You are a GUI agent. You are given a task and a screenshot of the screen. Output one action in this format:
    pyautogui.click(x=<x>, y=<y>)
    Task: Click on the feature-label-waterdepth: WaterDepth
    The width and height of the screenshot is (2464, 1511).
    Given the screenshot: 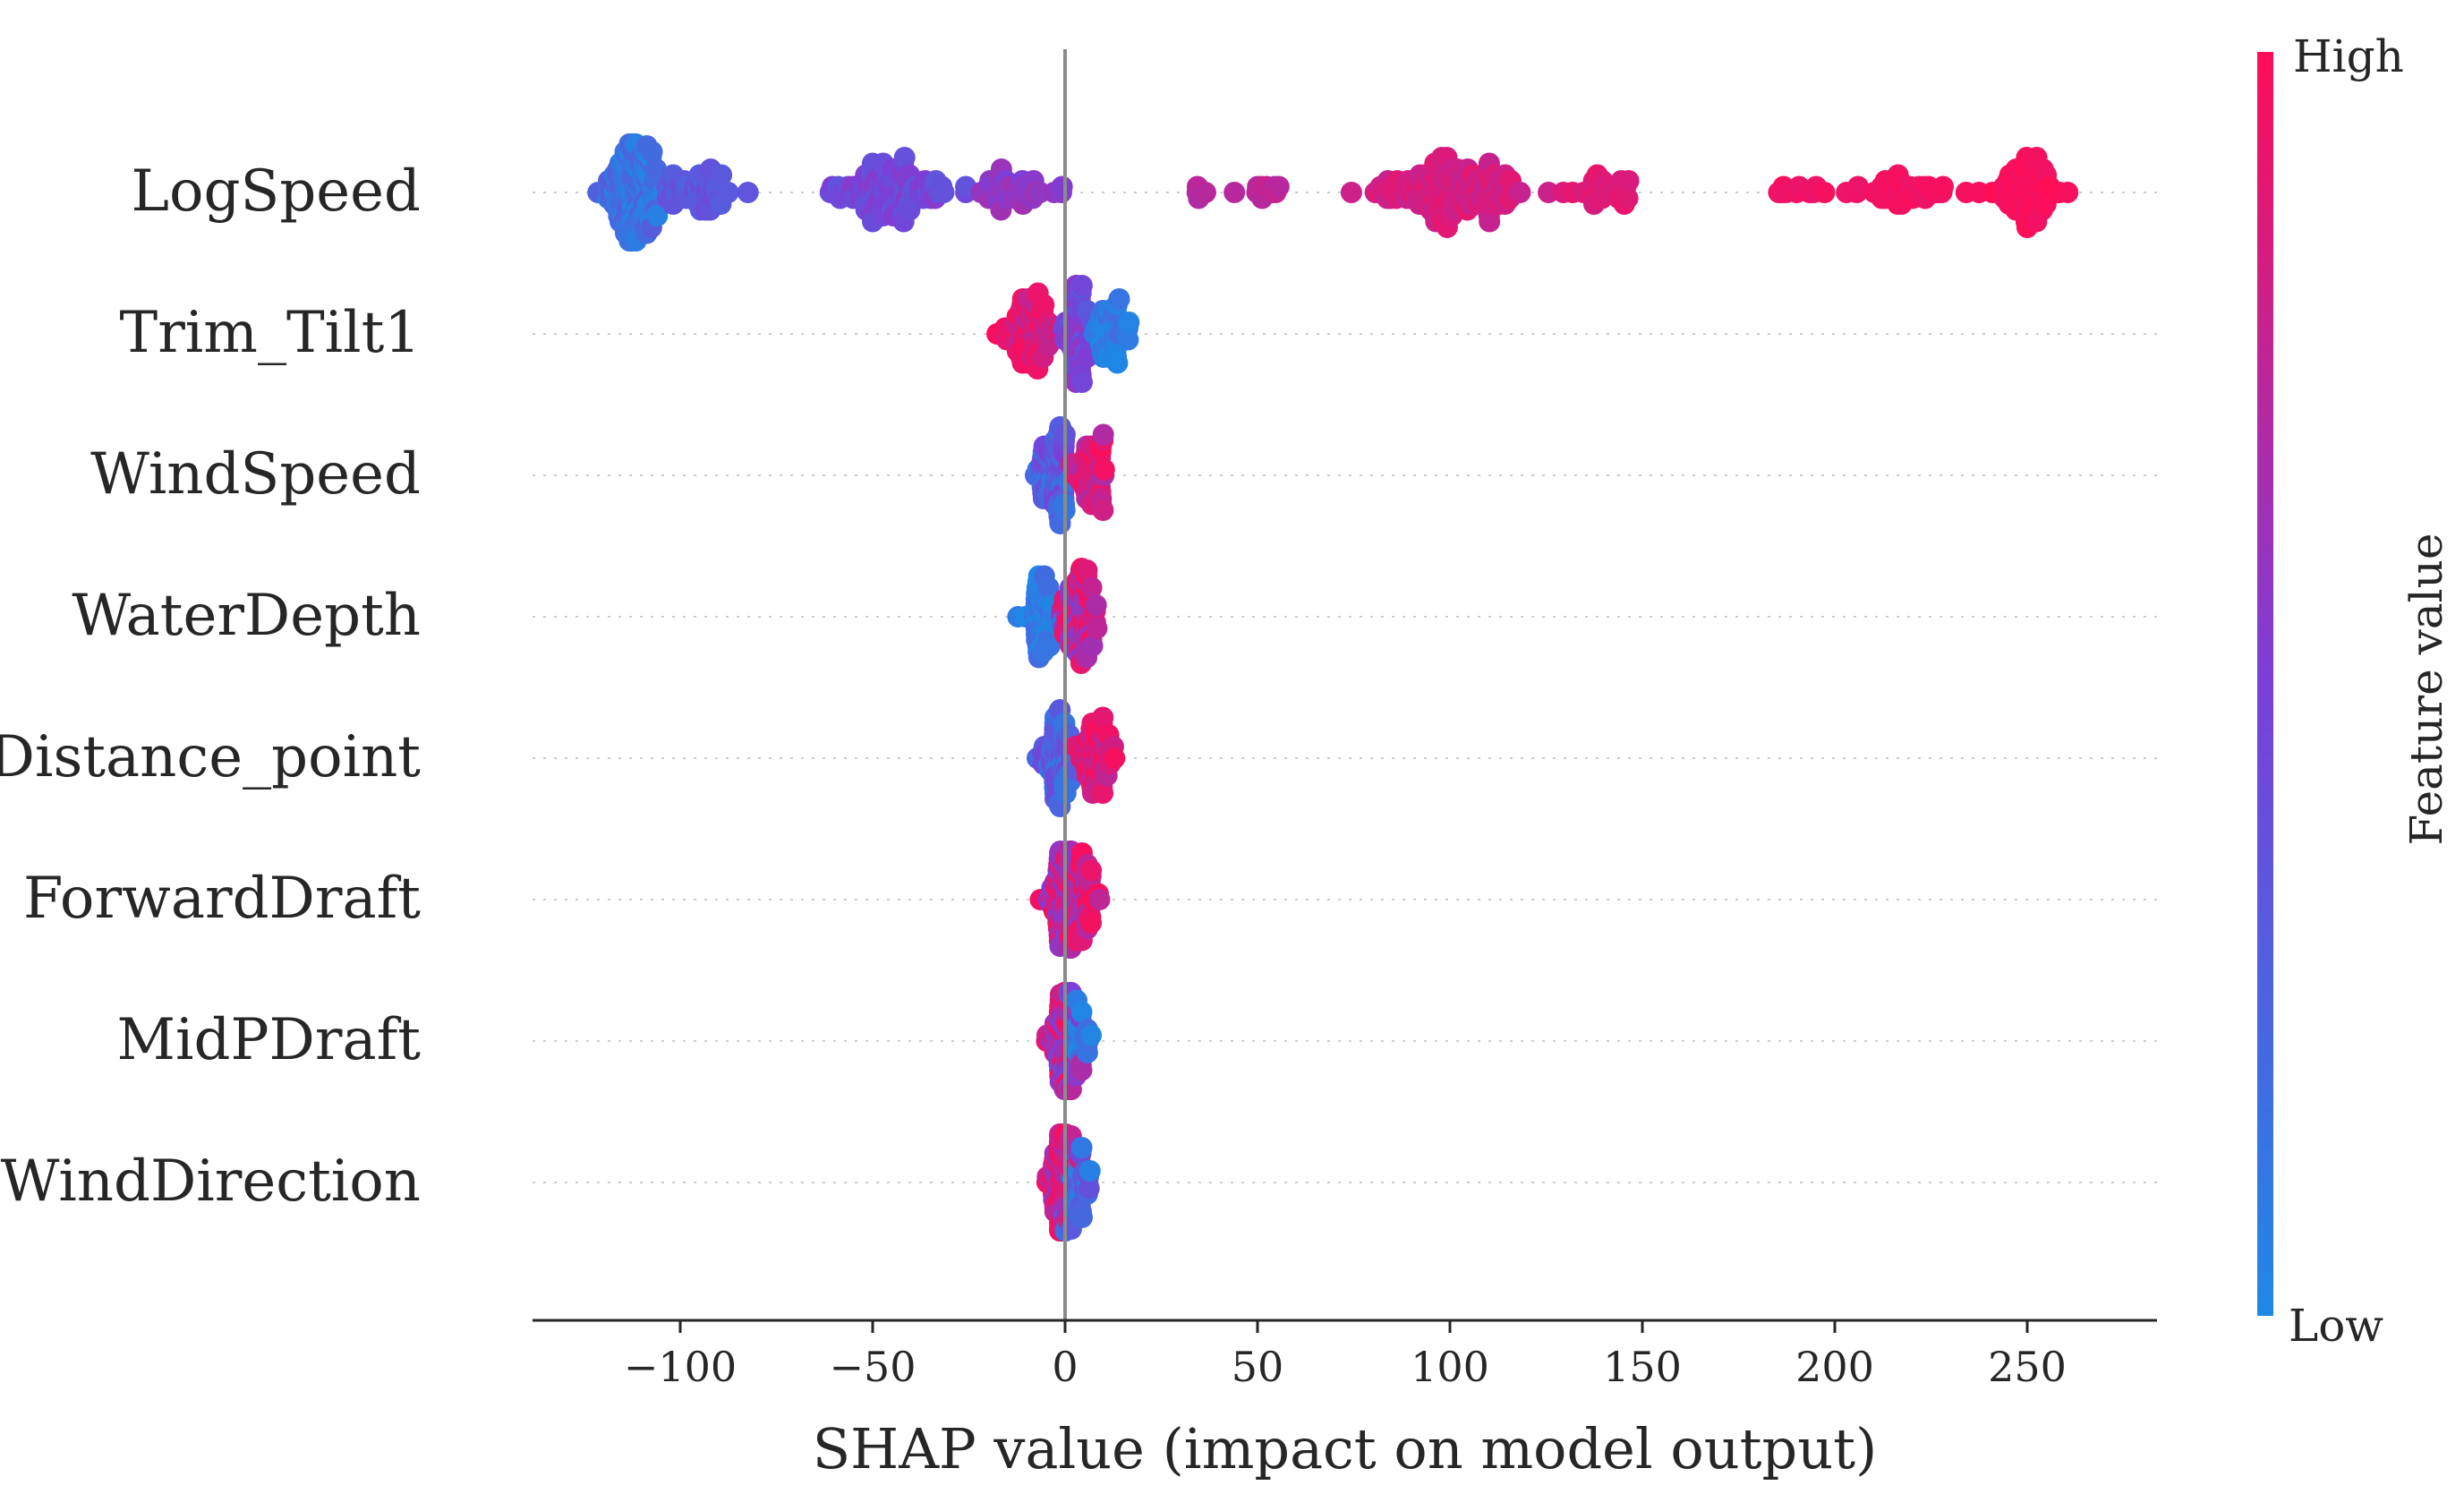 What is the action you would take?
    pyautogui.click(x=246, y=616)
    